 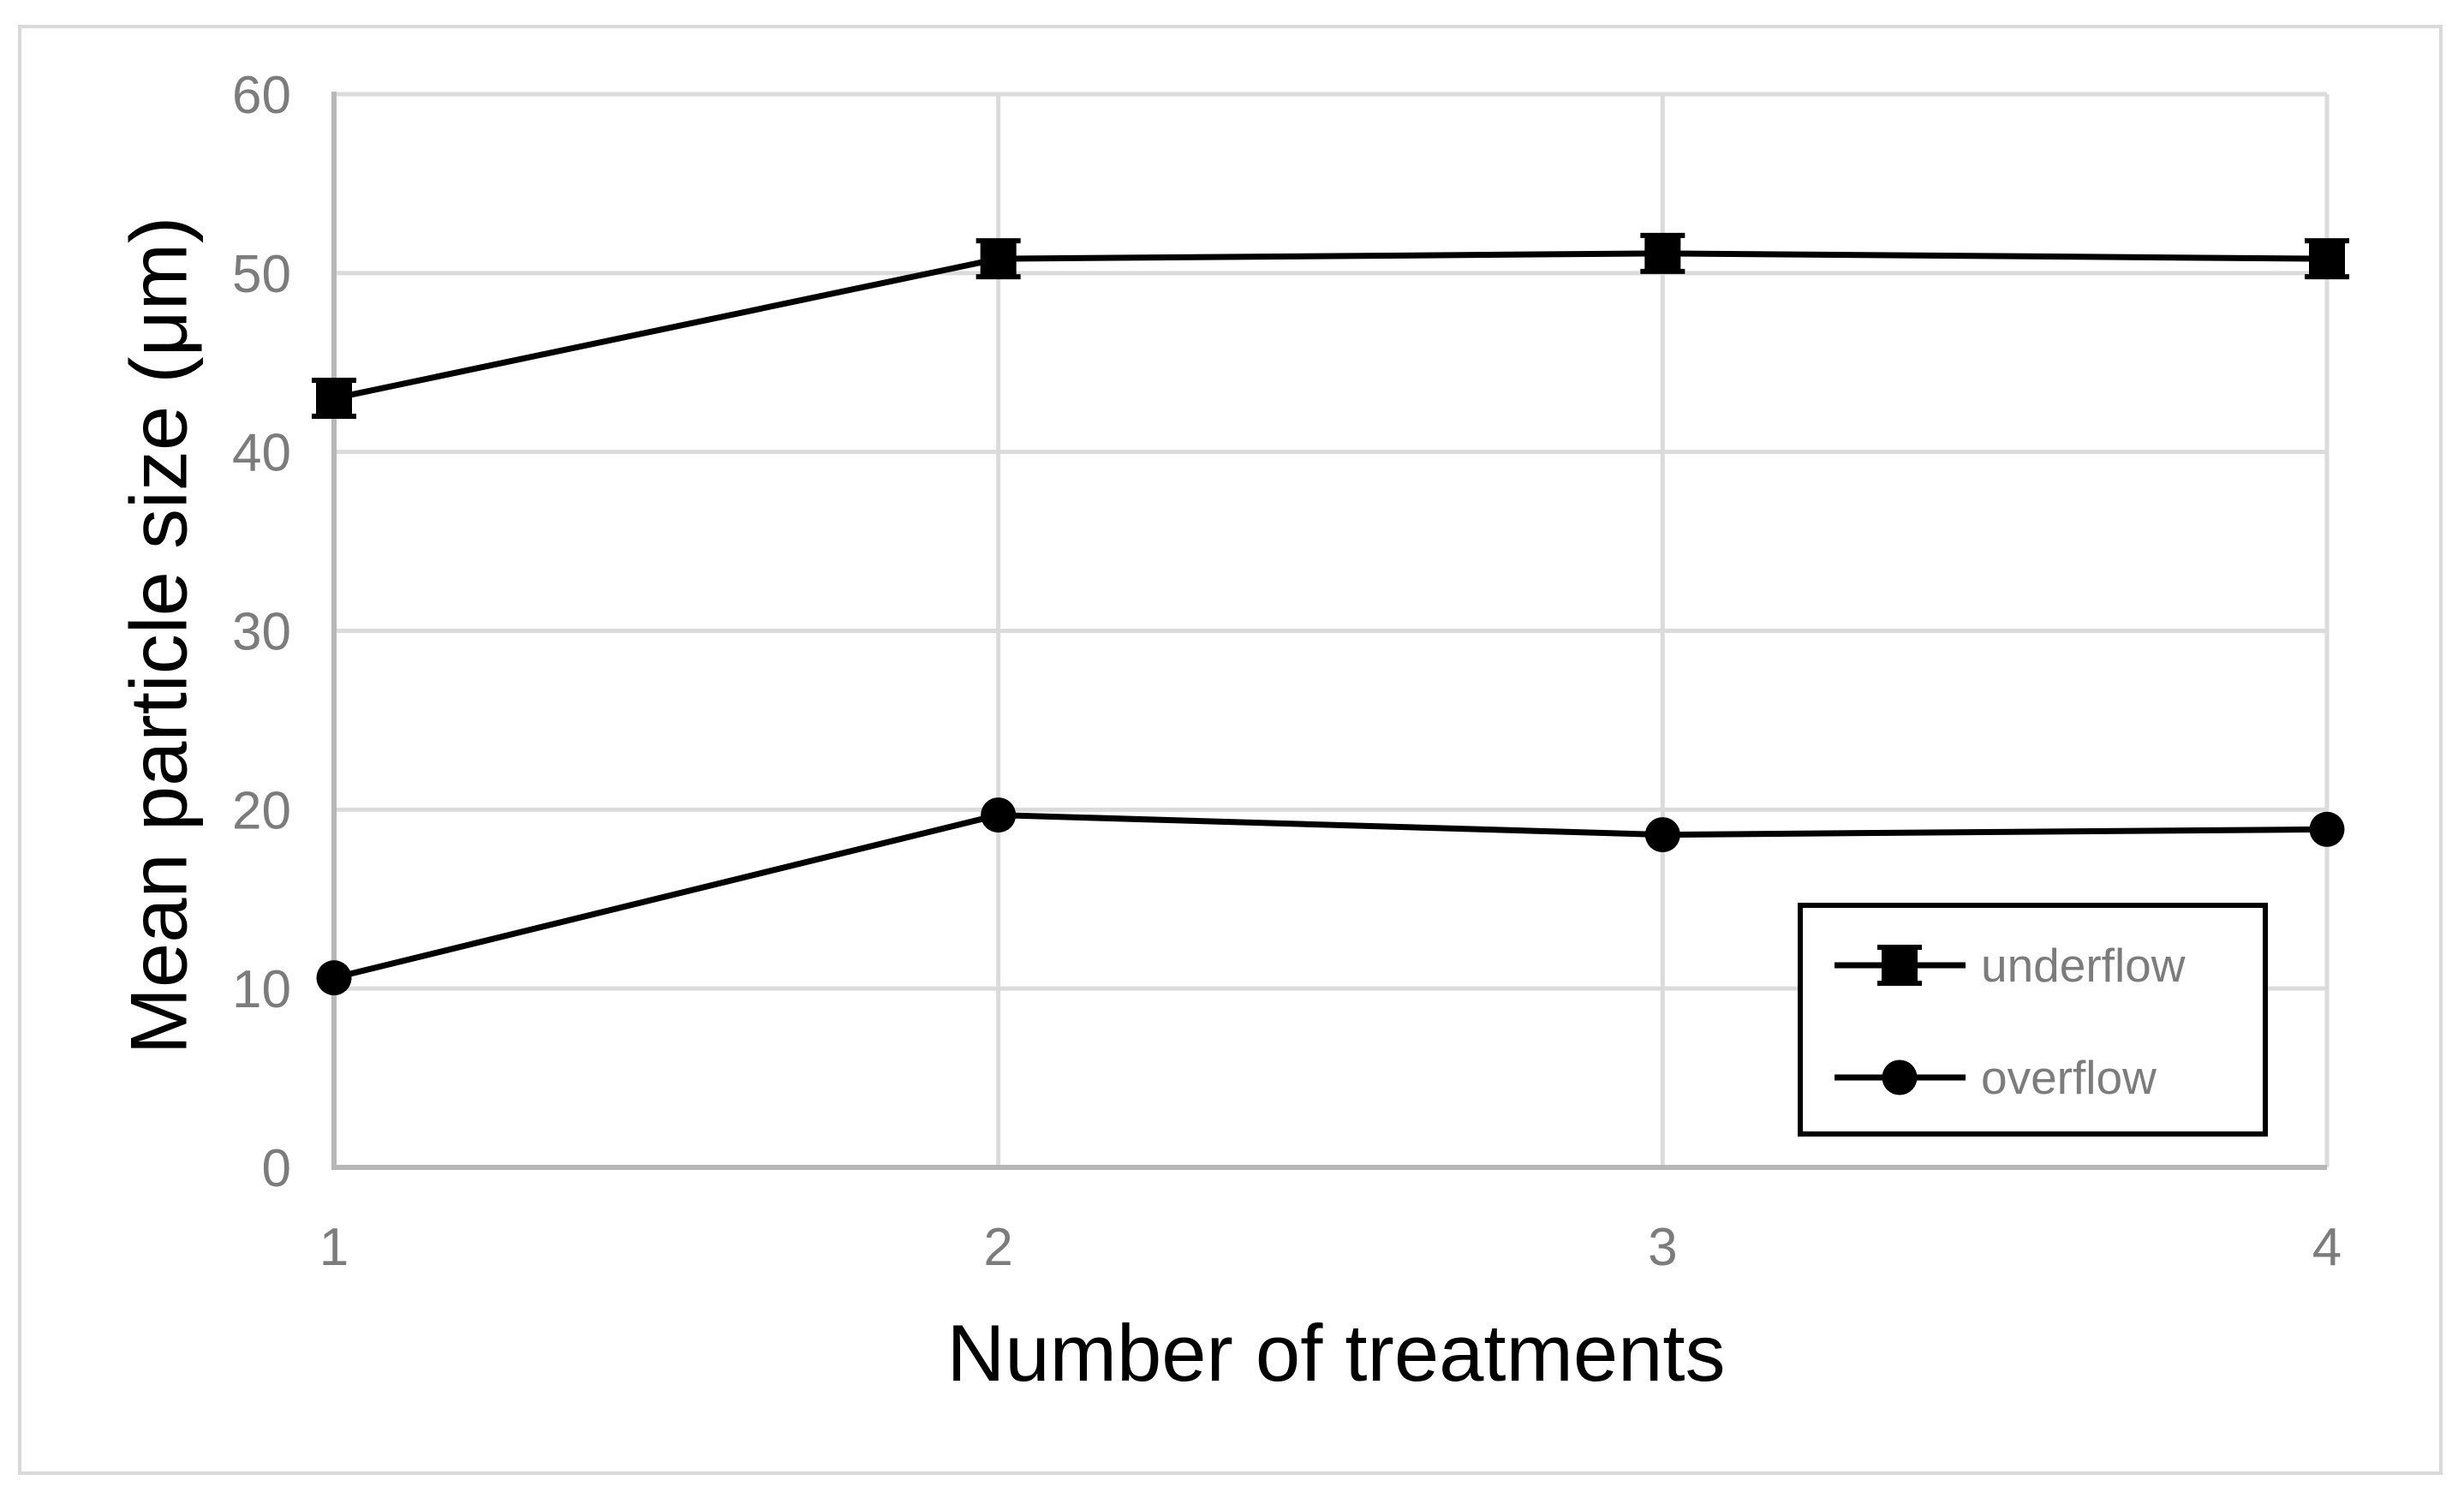 I want to click on legend-item-underflow: underflow, so click(x=2010, y=966).